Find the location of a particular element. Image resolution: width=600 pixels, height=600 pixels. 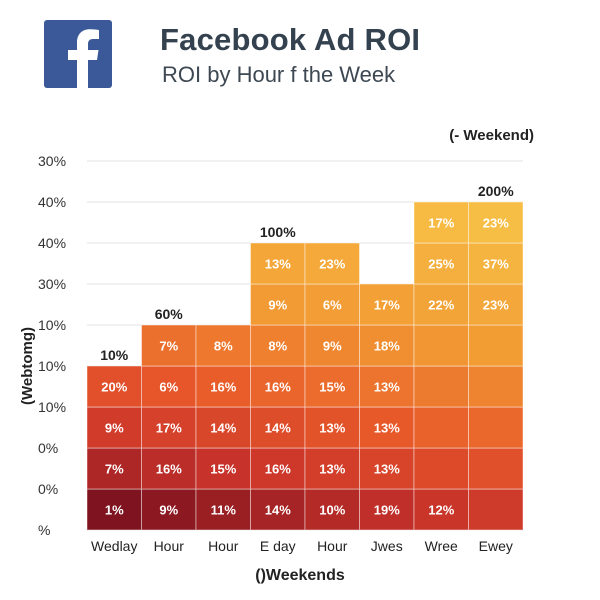

column-total-label: 200% is located at coordinates (496, 191).